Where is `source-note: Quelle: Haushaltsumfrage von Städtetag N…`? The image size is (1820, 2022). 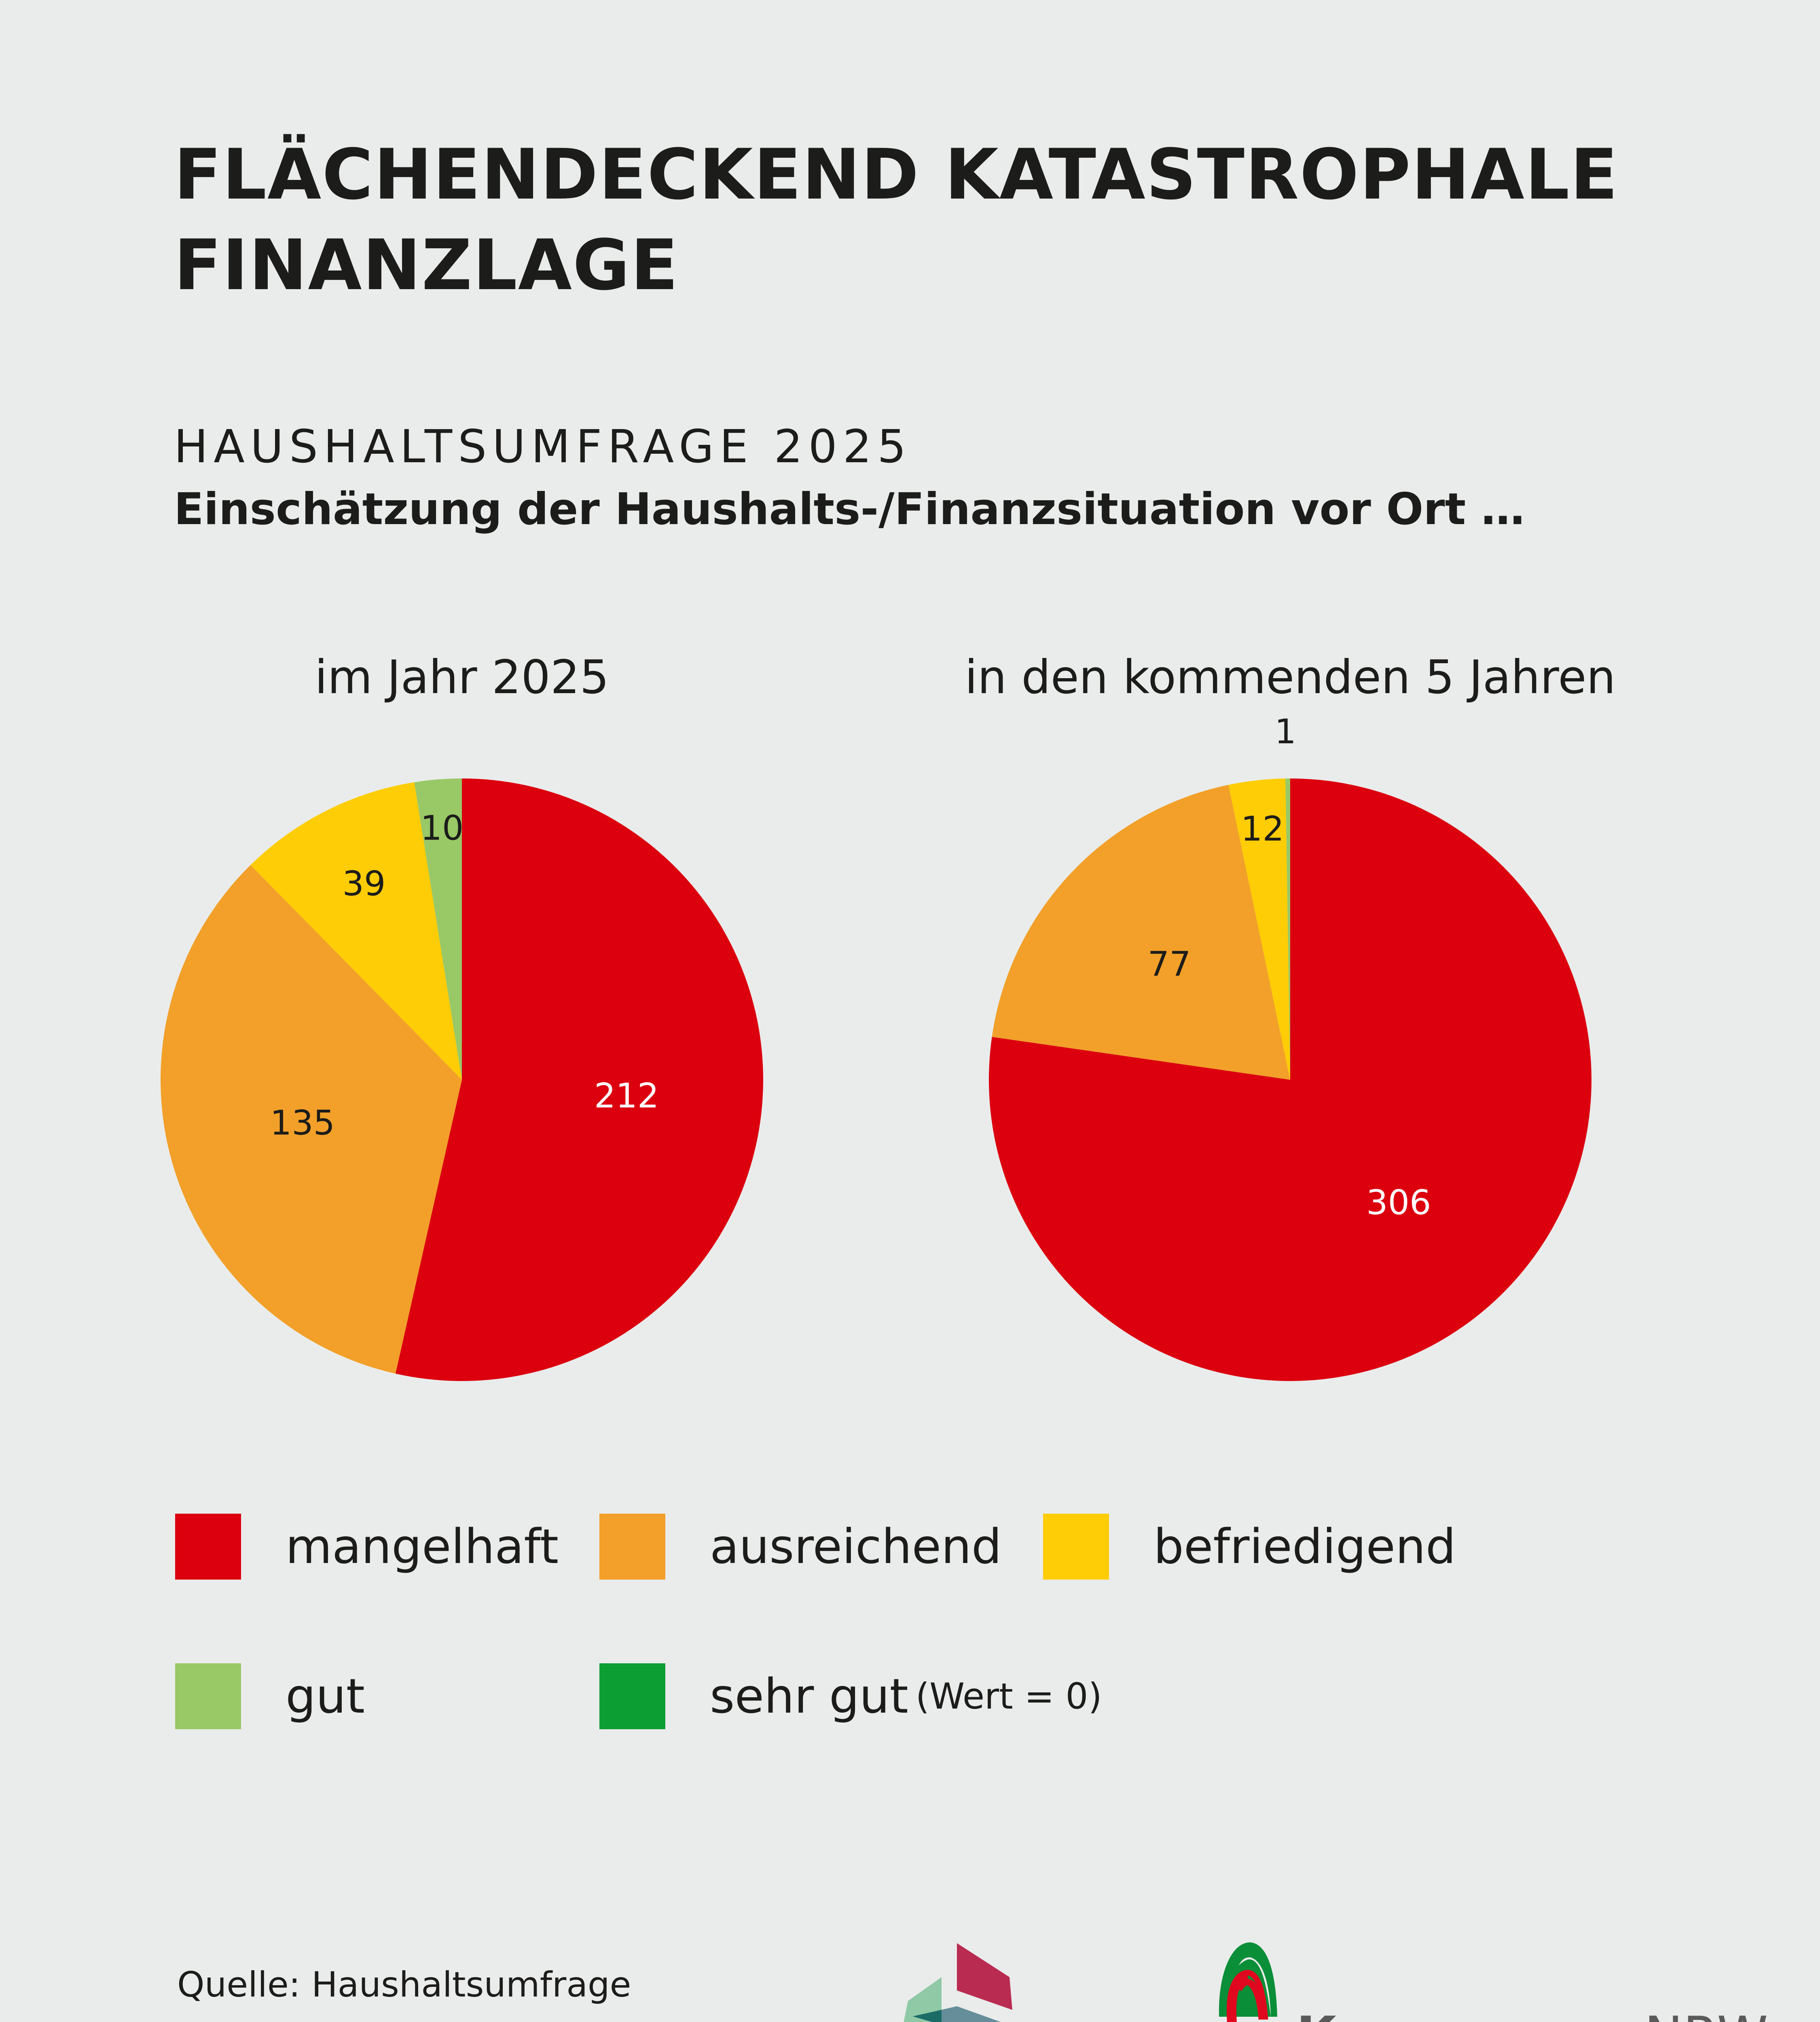
source-note: Quelle: Haushaltsumfrage von Städtetag N… is located at coordinates (500, 1989).